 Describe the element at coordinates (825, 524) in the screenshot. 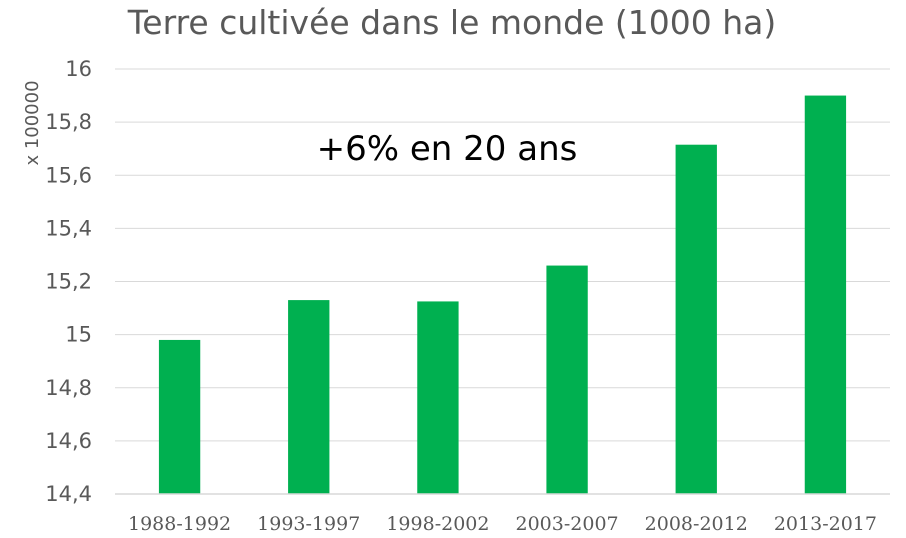

I see `x-tick-label: 2013-2017` at that location.